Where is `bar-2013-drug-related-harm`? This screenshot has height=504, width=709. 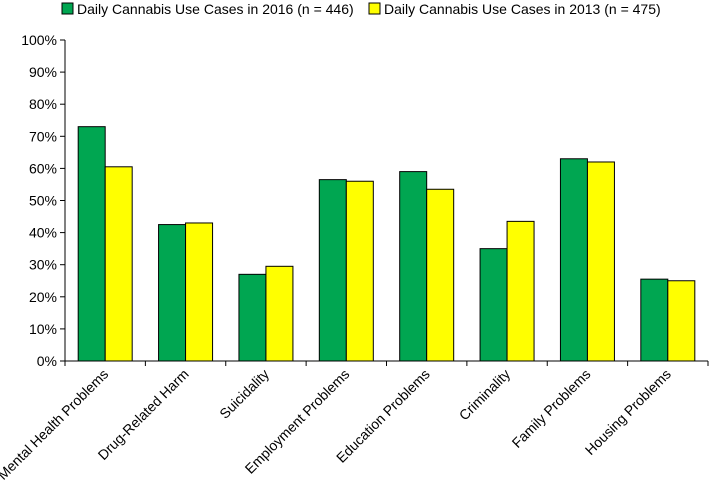 bar-2013-drug-related-harm is located at coordinates (199, 292).